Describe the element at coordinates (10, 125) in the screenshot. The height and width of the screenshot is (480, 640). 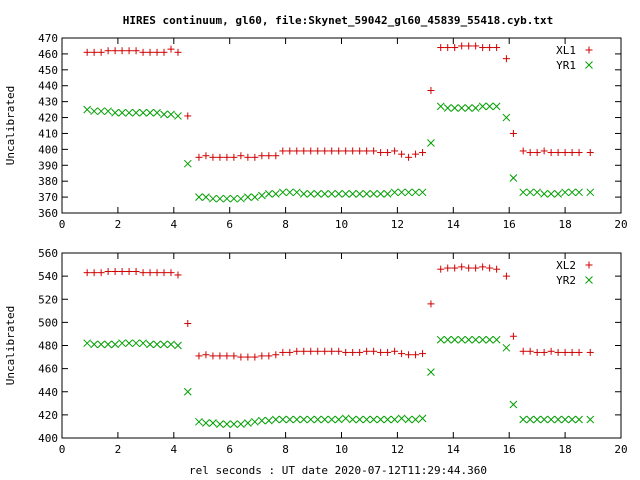
I see `y-axis-label: Uncalibrated` at that location.